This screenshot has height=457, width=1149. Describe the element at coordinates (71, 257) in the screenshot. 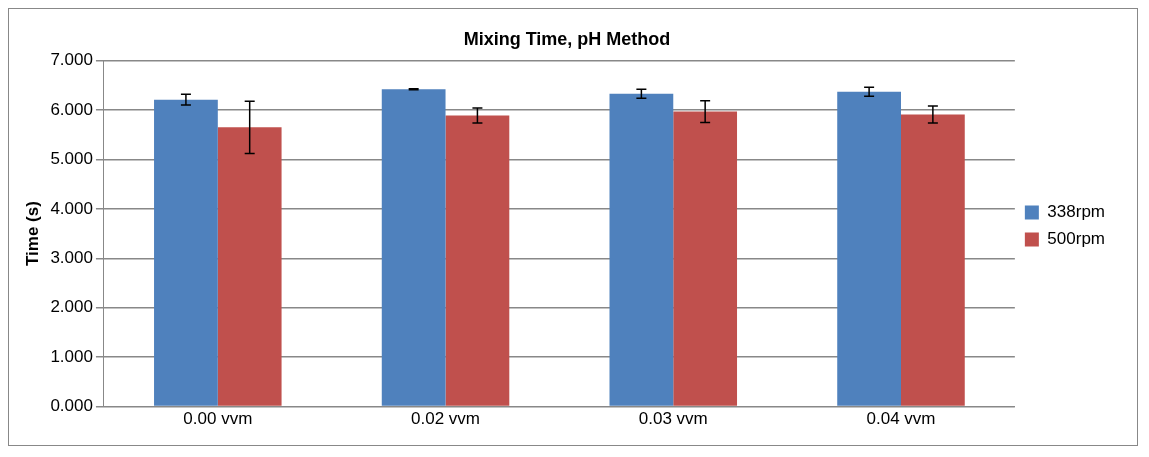

I see `y-tick-label: 3.000` at that location.